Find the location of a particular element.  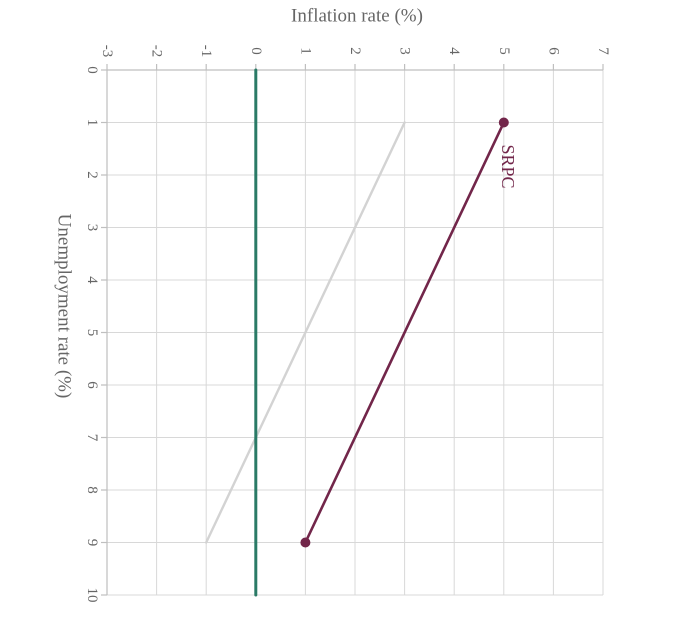

x-tick-label: 2 is located at coordinates (92, 175).